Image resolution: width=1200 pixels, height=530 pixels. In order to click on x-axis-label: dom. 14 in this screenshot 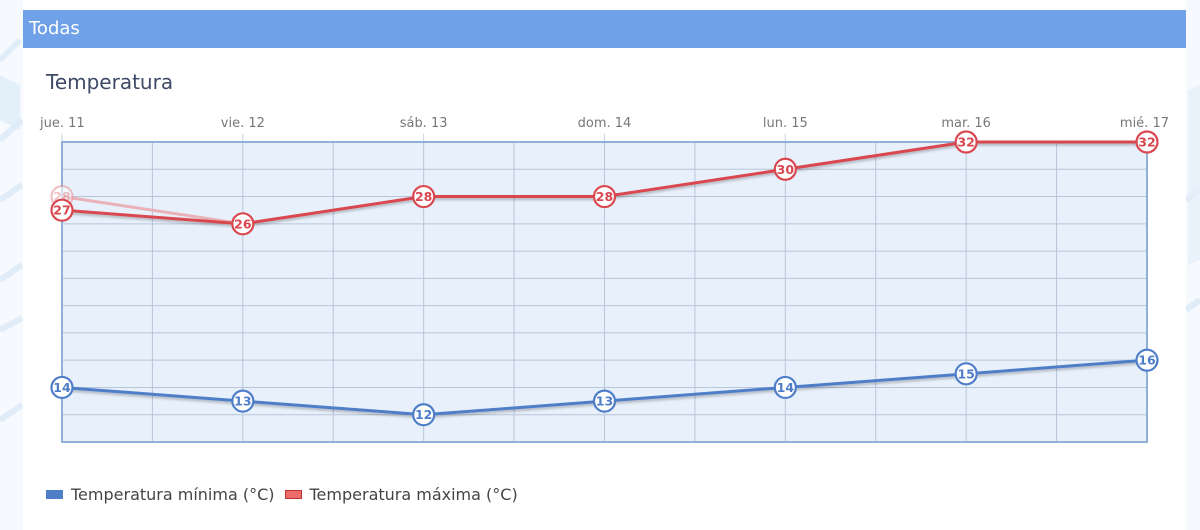, I will do `click(605, 123)`.